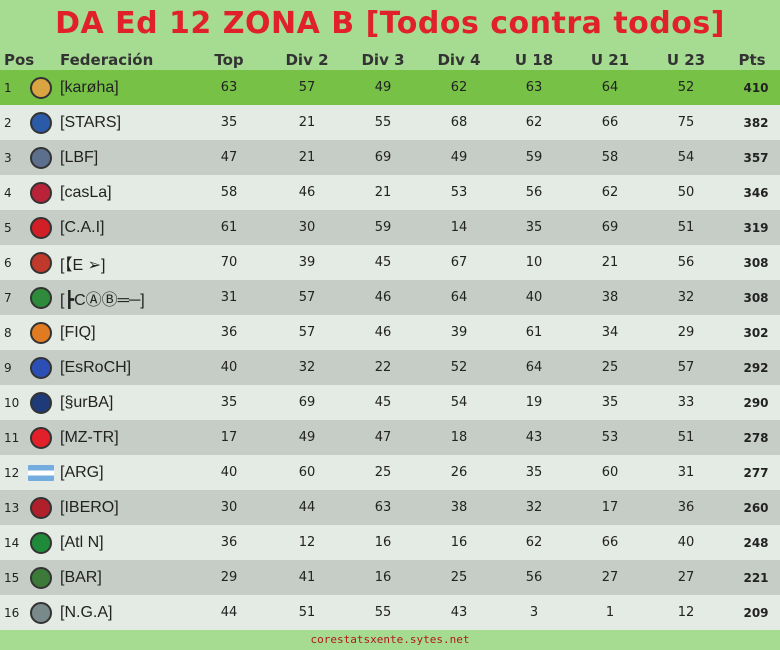  I want to click on cell-fed: [┣CⒶⒷ═─], so click(123, 297).